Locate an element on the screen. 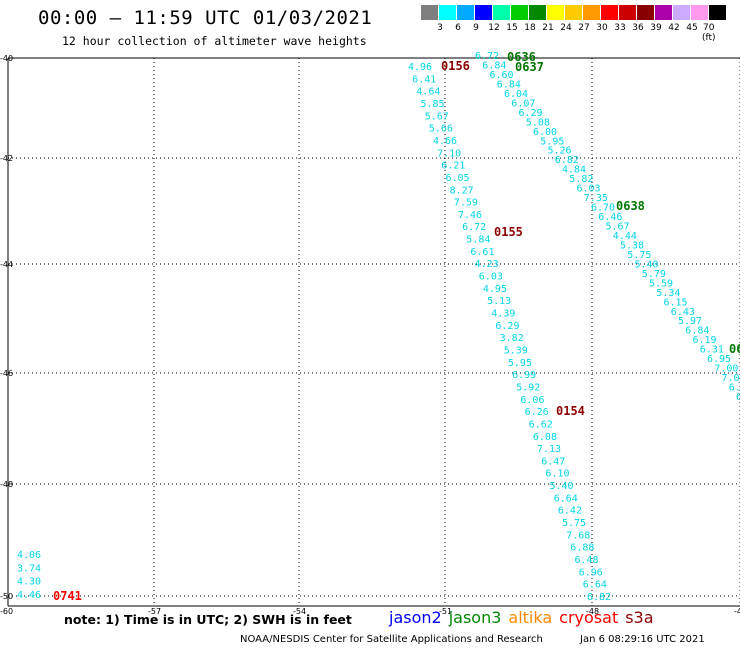  colorbar-label: 12 is located at coordinates (494, 28).